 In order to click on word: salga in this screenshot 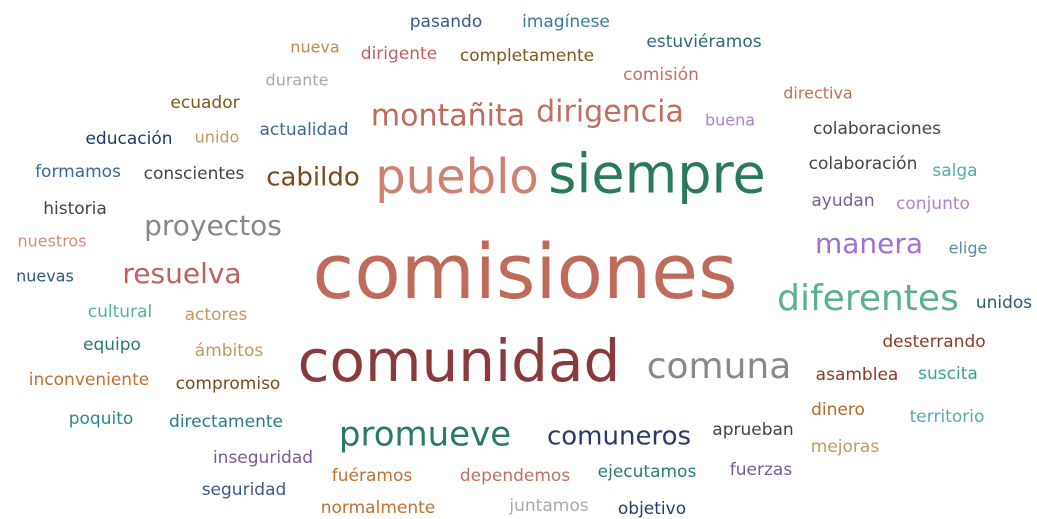, I will do `click(954, 171)`.